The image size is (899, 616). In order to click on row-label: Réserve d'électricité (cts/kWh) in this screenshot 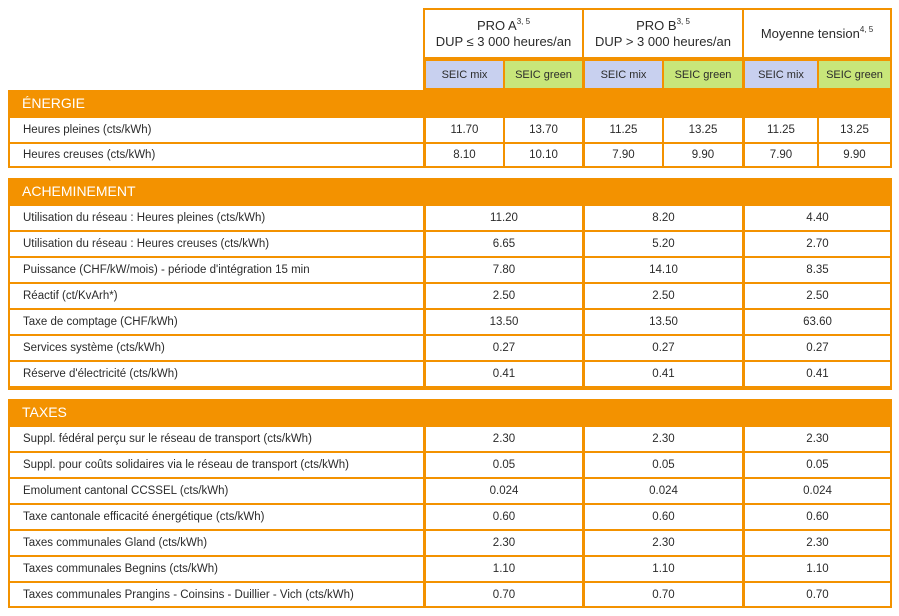, I will do `click(216, 374)`.